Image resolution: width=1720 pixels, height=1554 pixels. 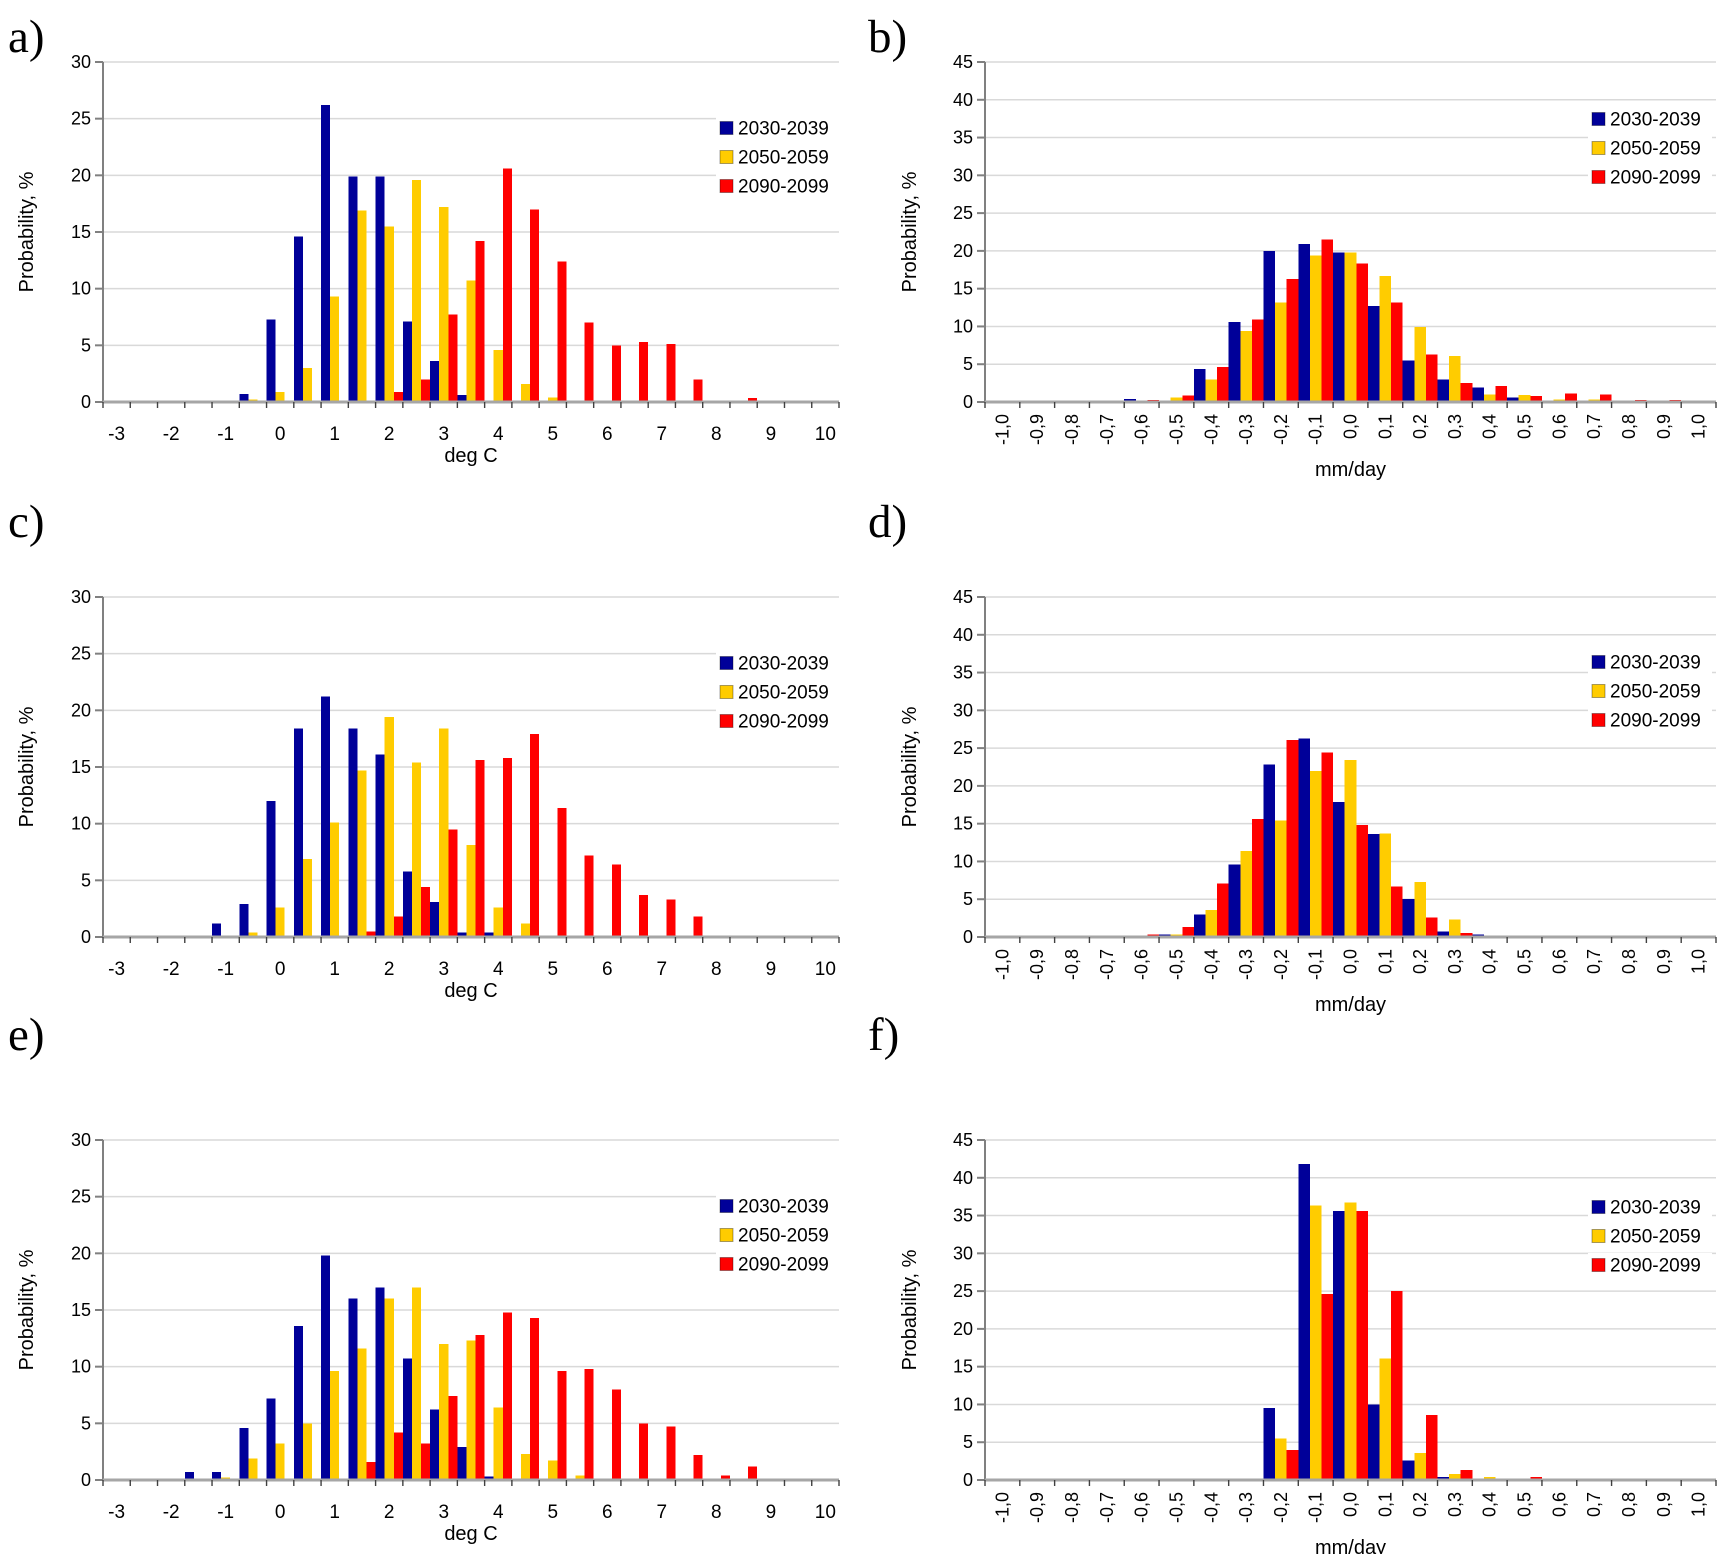 I want to click on x-tick-label: 8, so click(x=716, y=434).